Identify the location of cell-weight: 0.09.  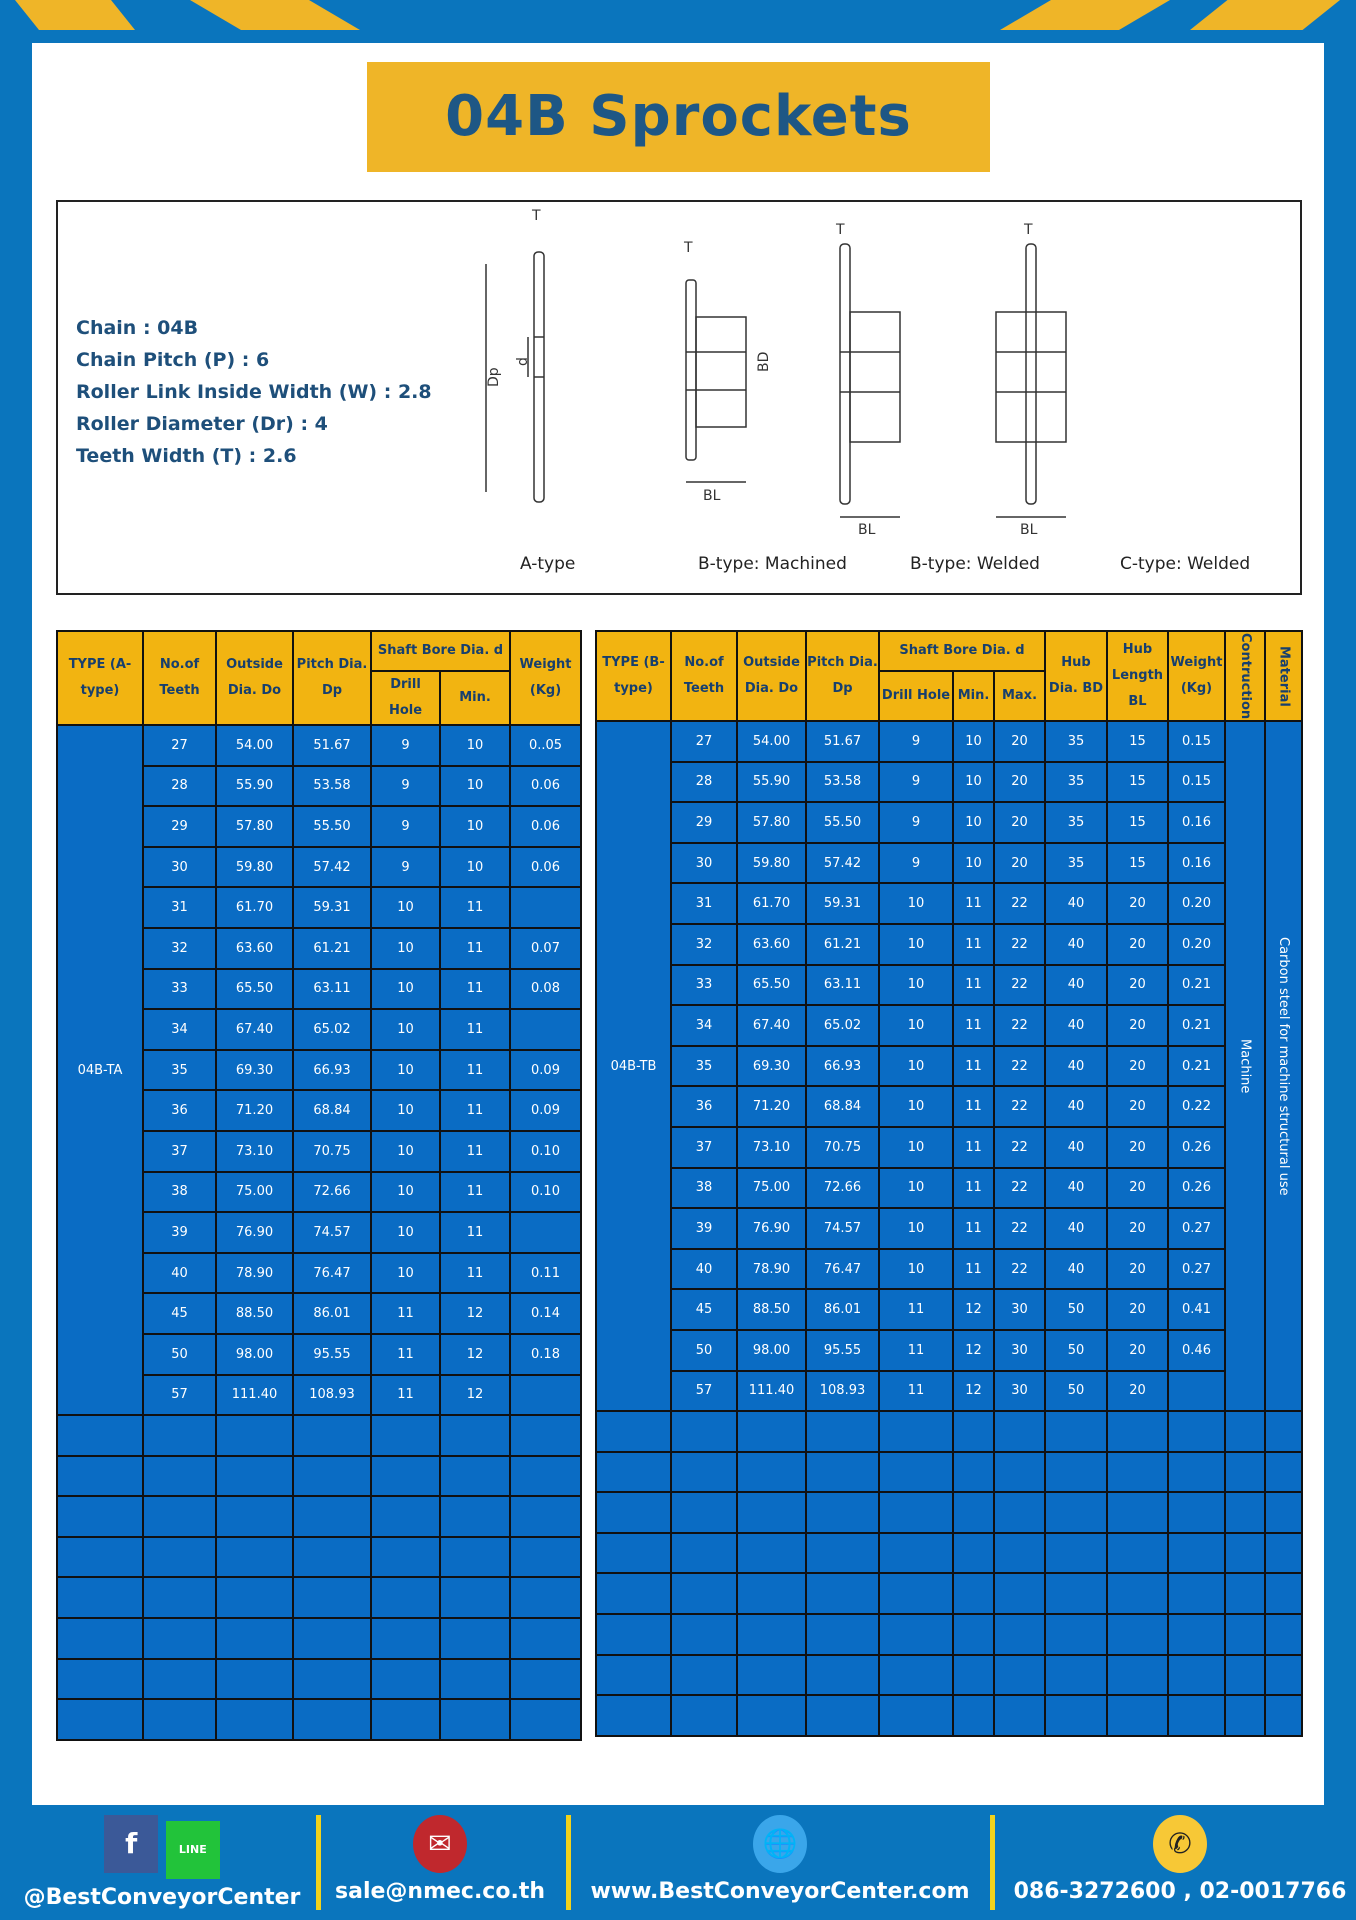
(546, 1110).